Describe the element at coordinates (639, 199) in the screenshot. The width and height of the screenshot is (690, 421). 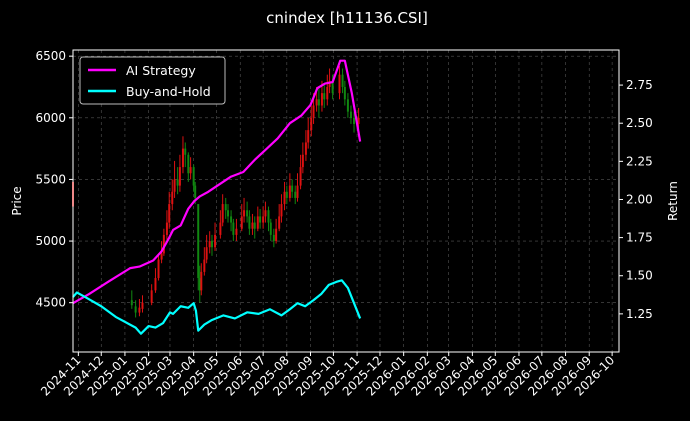
I see `y-tick-label-right: 2.00` at that location.